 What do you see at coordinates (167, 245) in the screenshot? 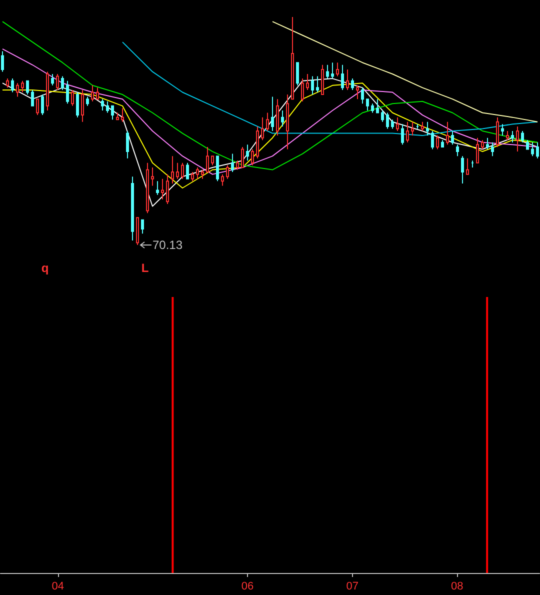
I see `annotation: 70.13` at bounding box center [167, 245].